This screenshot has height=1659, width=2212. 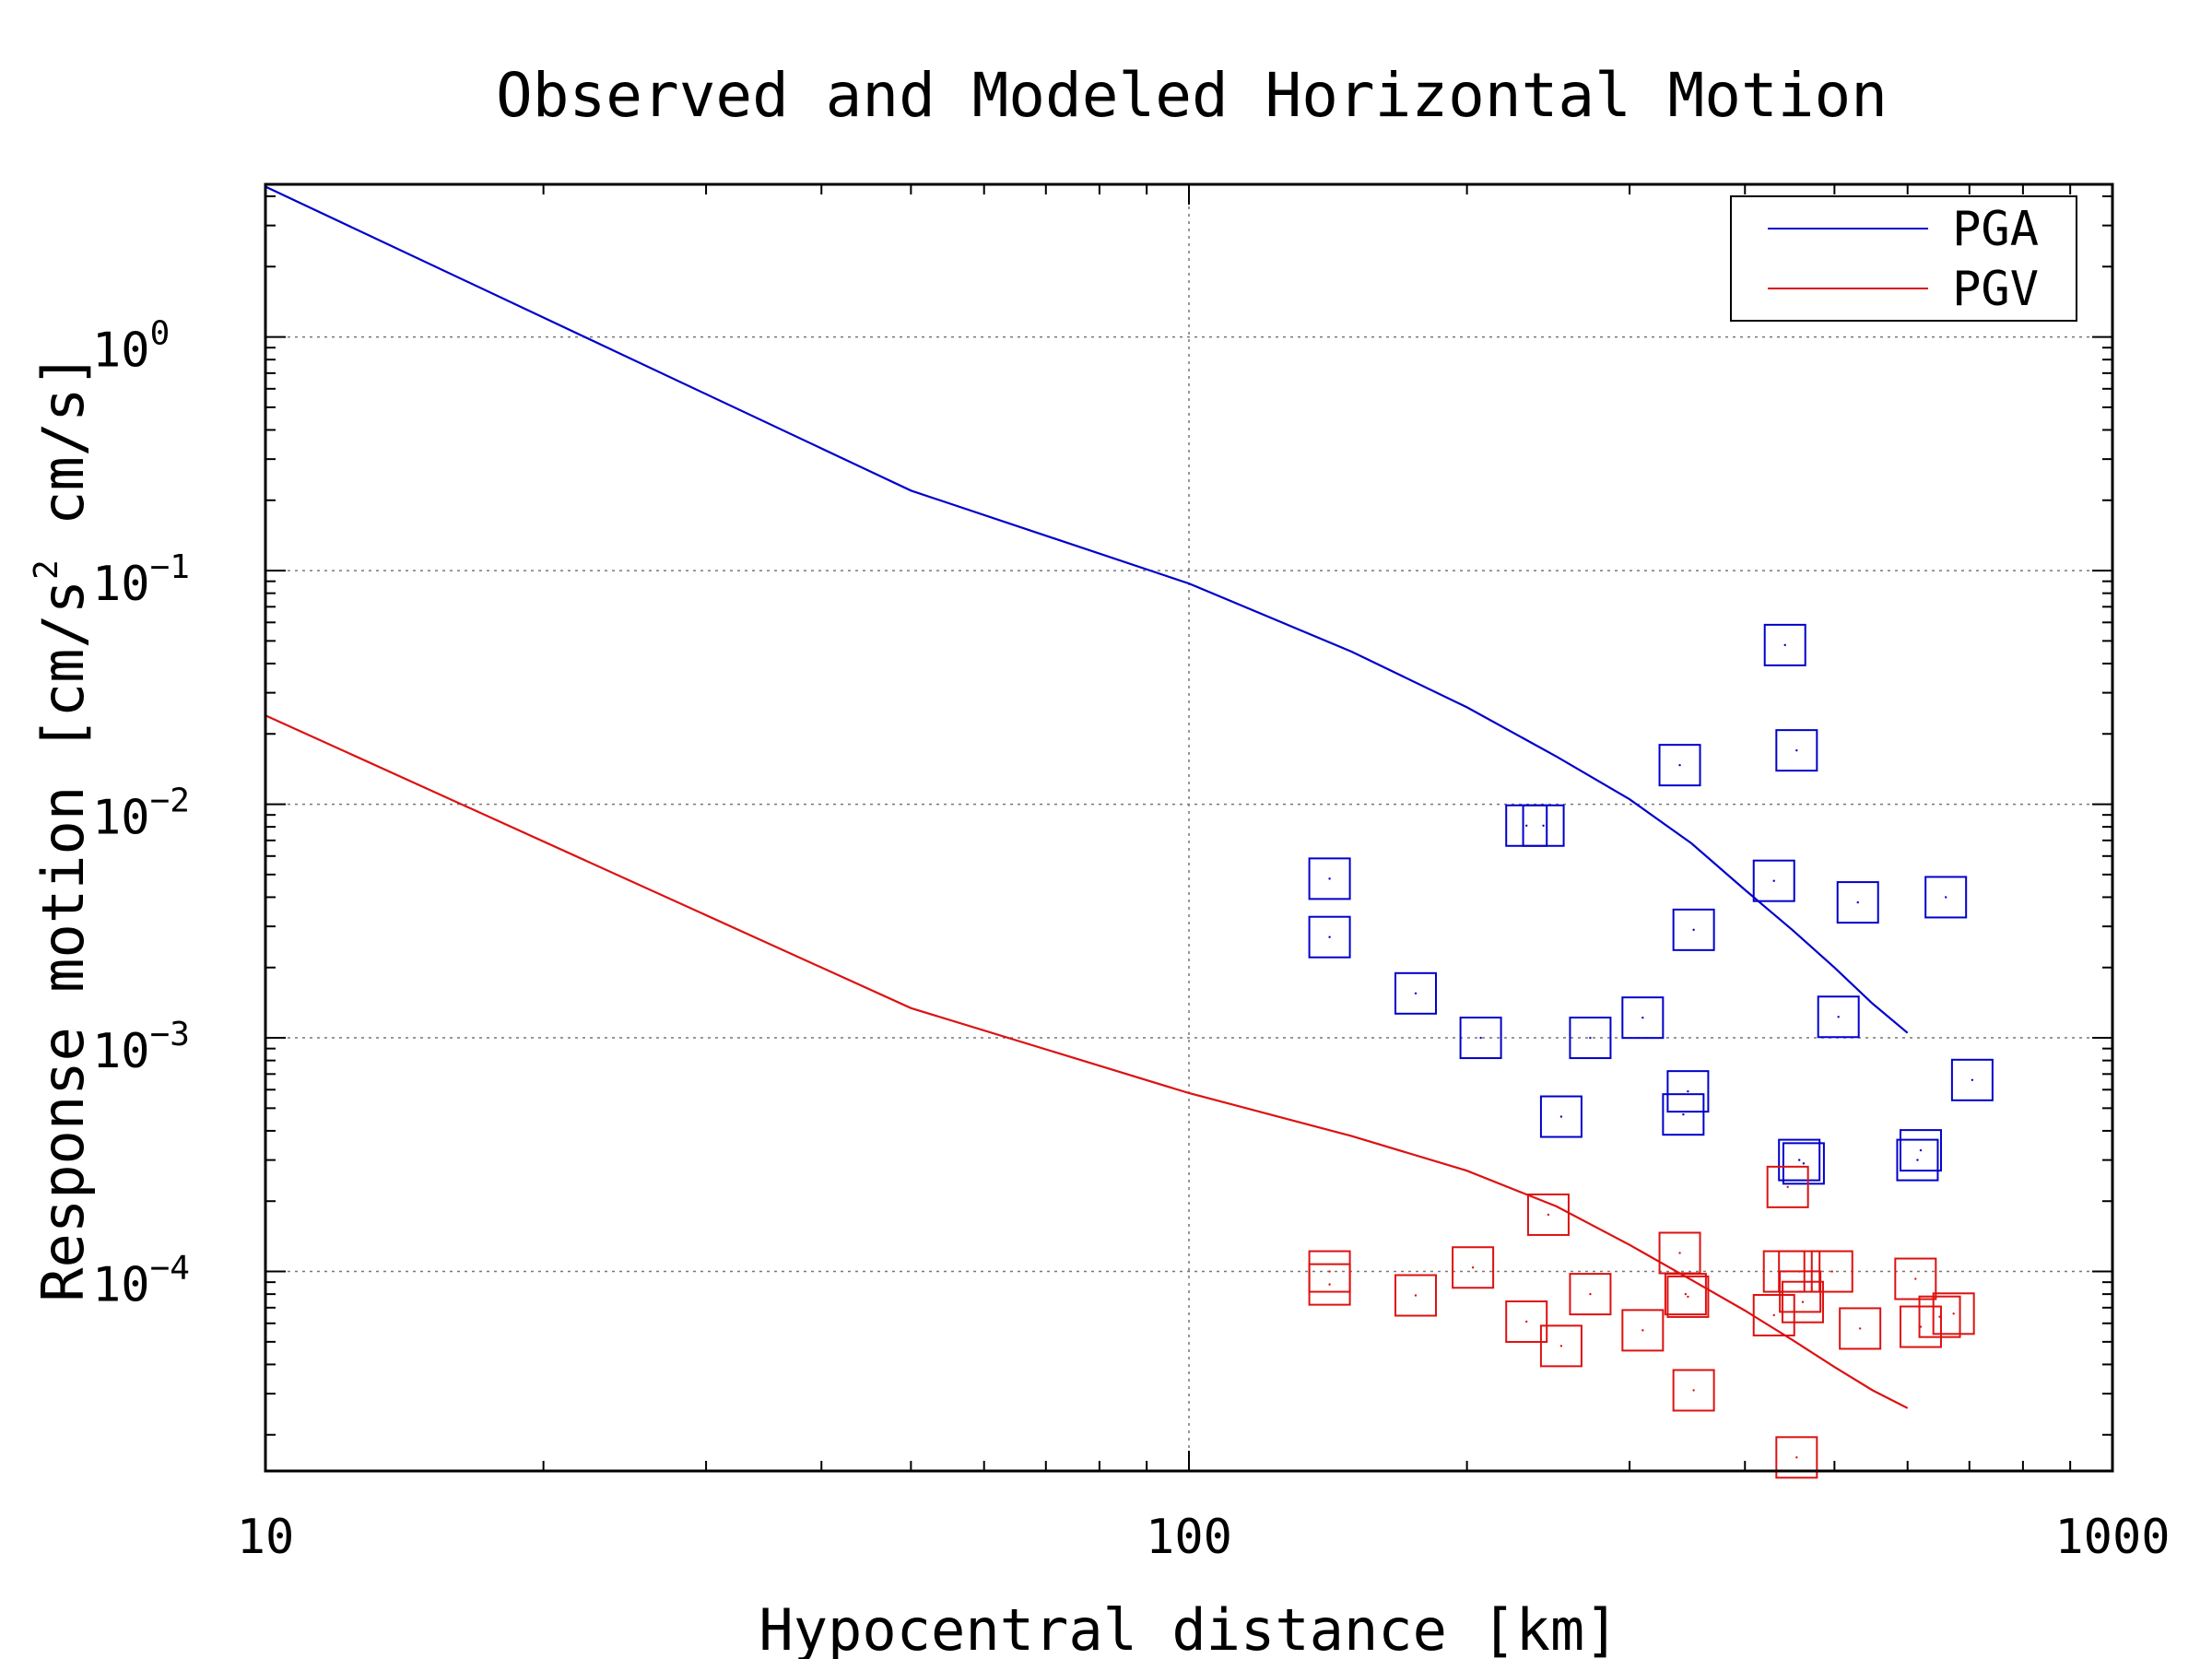 I want to click on x-tick-label: 100, so click(x=1189, y=1537).